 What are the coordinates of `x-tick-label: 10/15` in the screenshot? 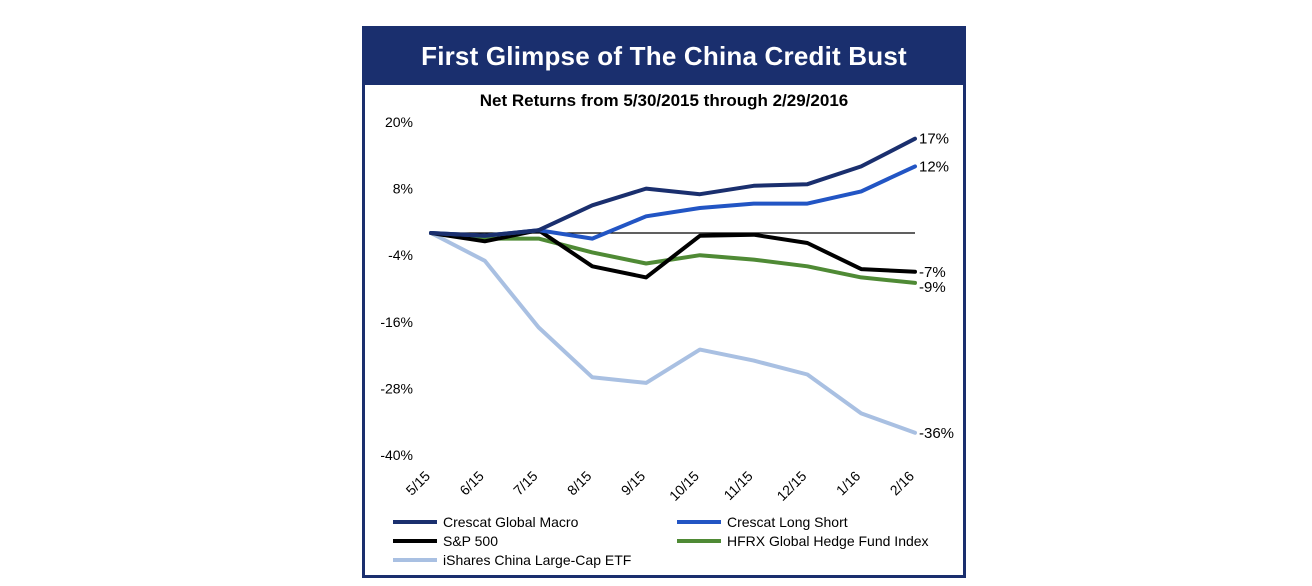 It's located at (684, 486).